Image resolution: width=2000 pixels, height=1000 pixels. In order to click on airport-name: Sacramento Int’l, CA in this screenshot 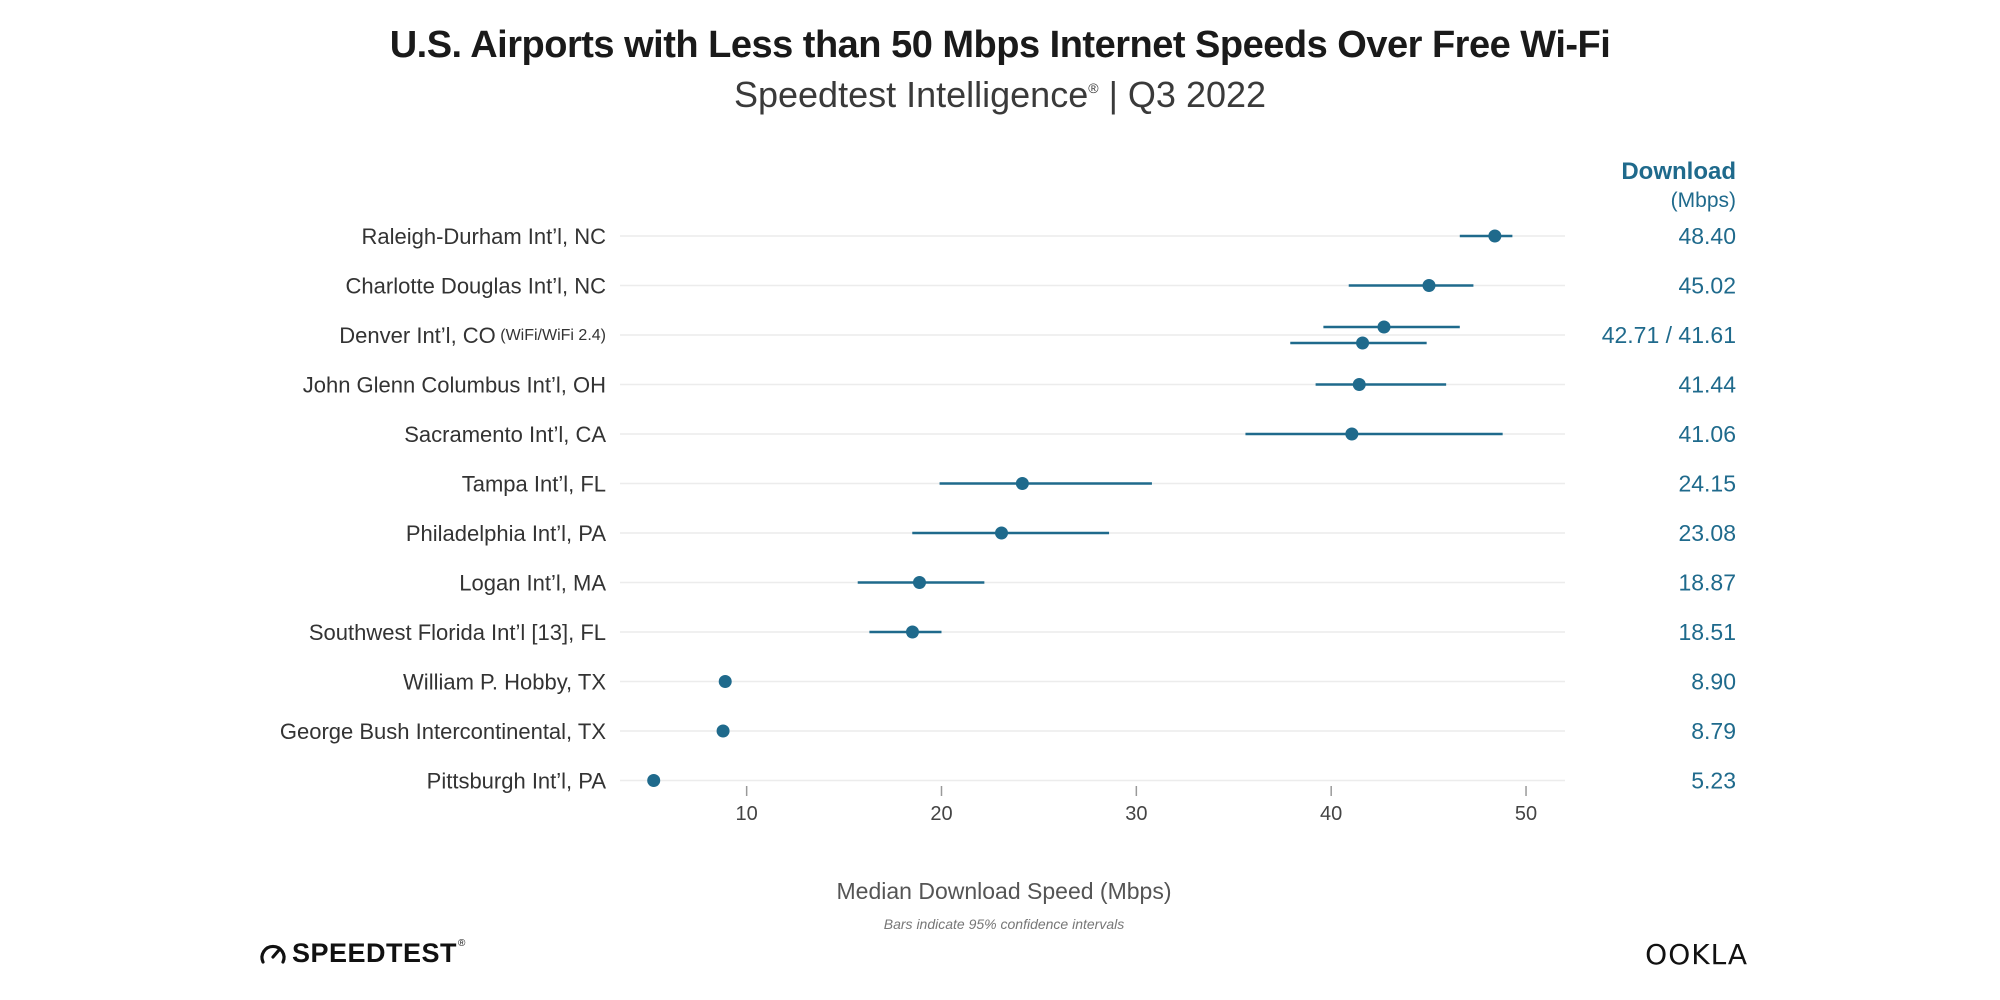, I will do `click(505, 434)`.